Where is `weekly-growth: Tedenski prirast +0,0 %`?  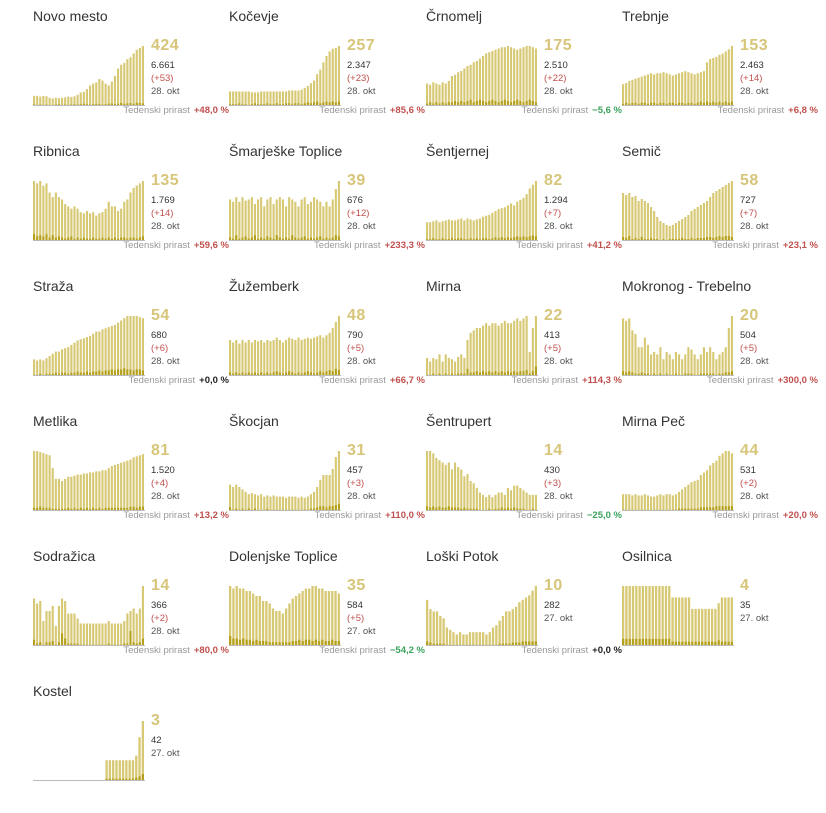
weekly-growth: Tedenski prirast +0,0 % is located at coordinates (572, 650).